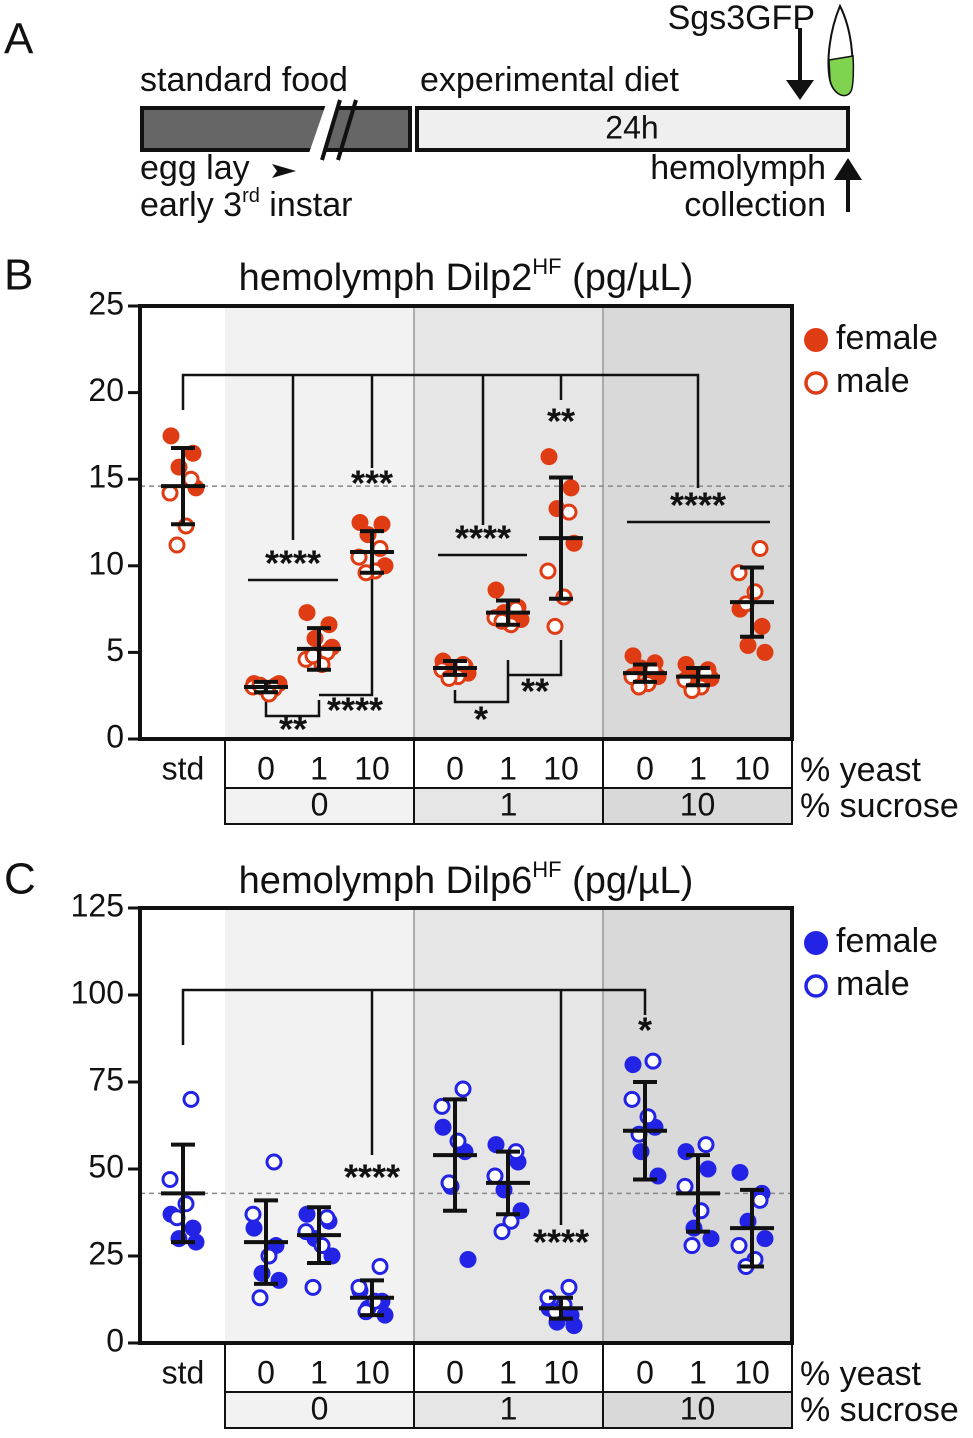 The height and width of the screenshot is (1438, 973). I want to click on diagram-label: hemolymph, so click(738, 168).